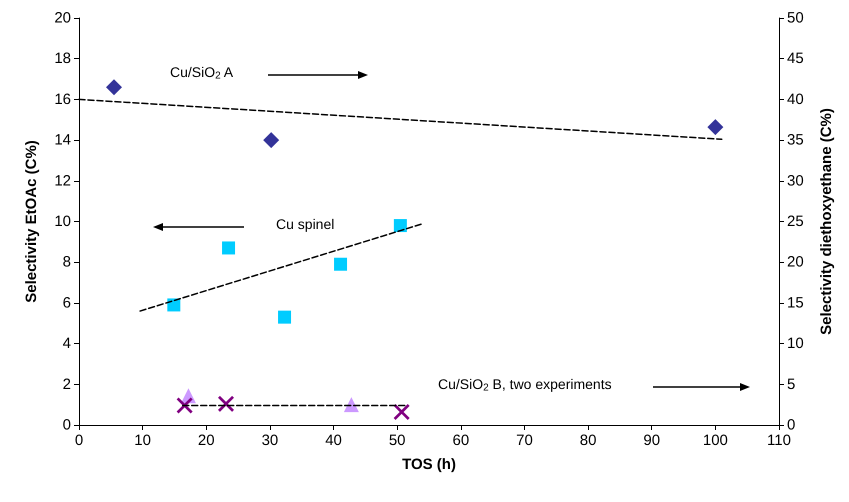 The image size is (849, 502). I want to click on y2-tick-label: 20, so click(795, 262).